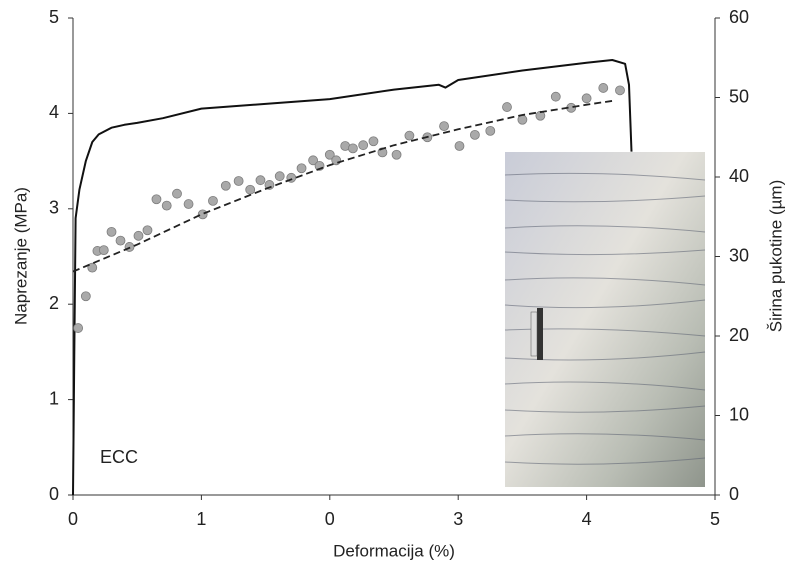 This screenshot has height=571, width=798. I want to click on y2-tick-label: 0, so click(734, 494).